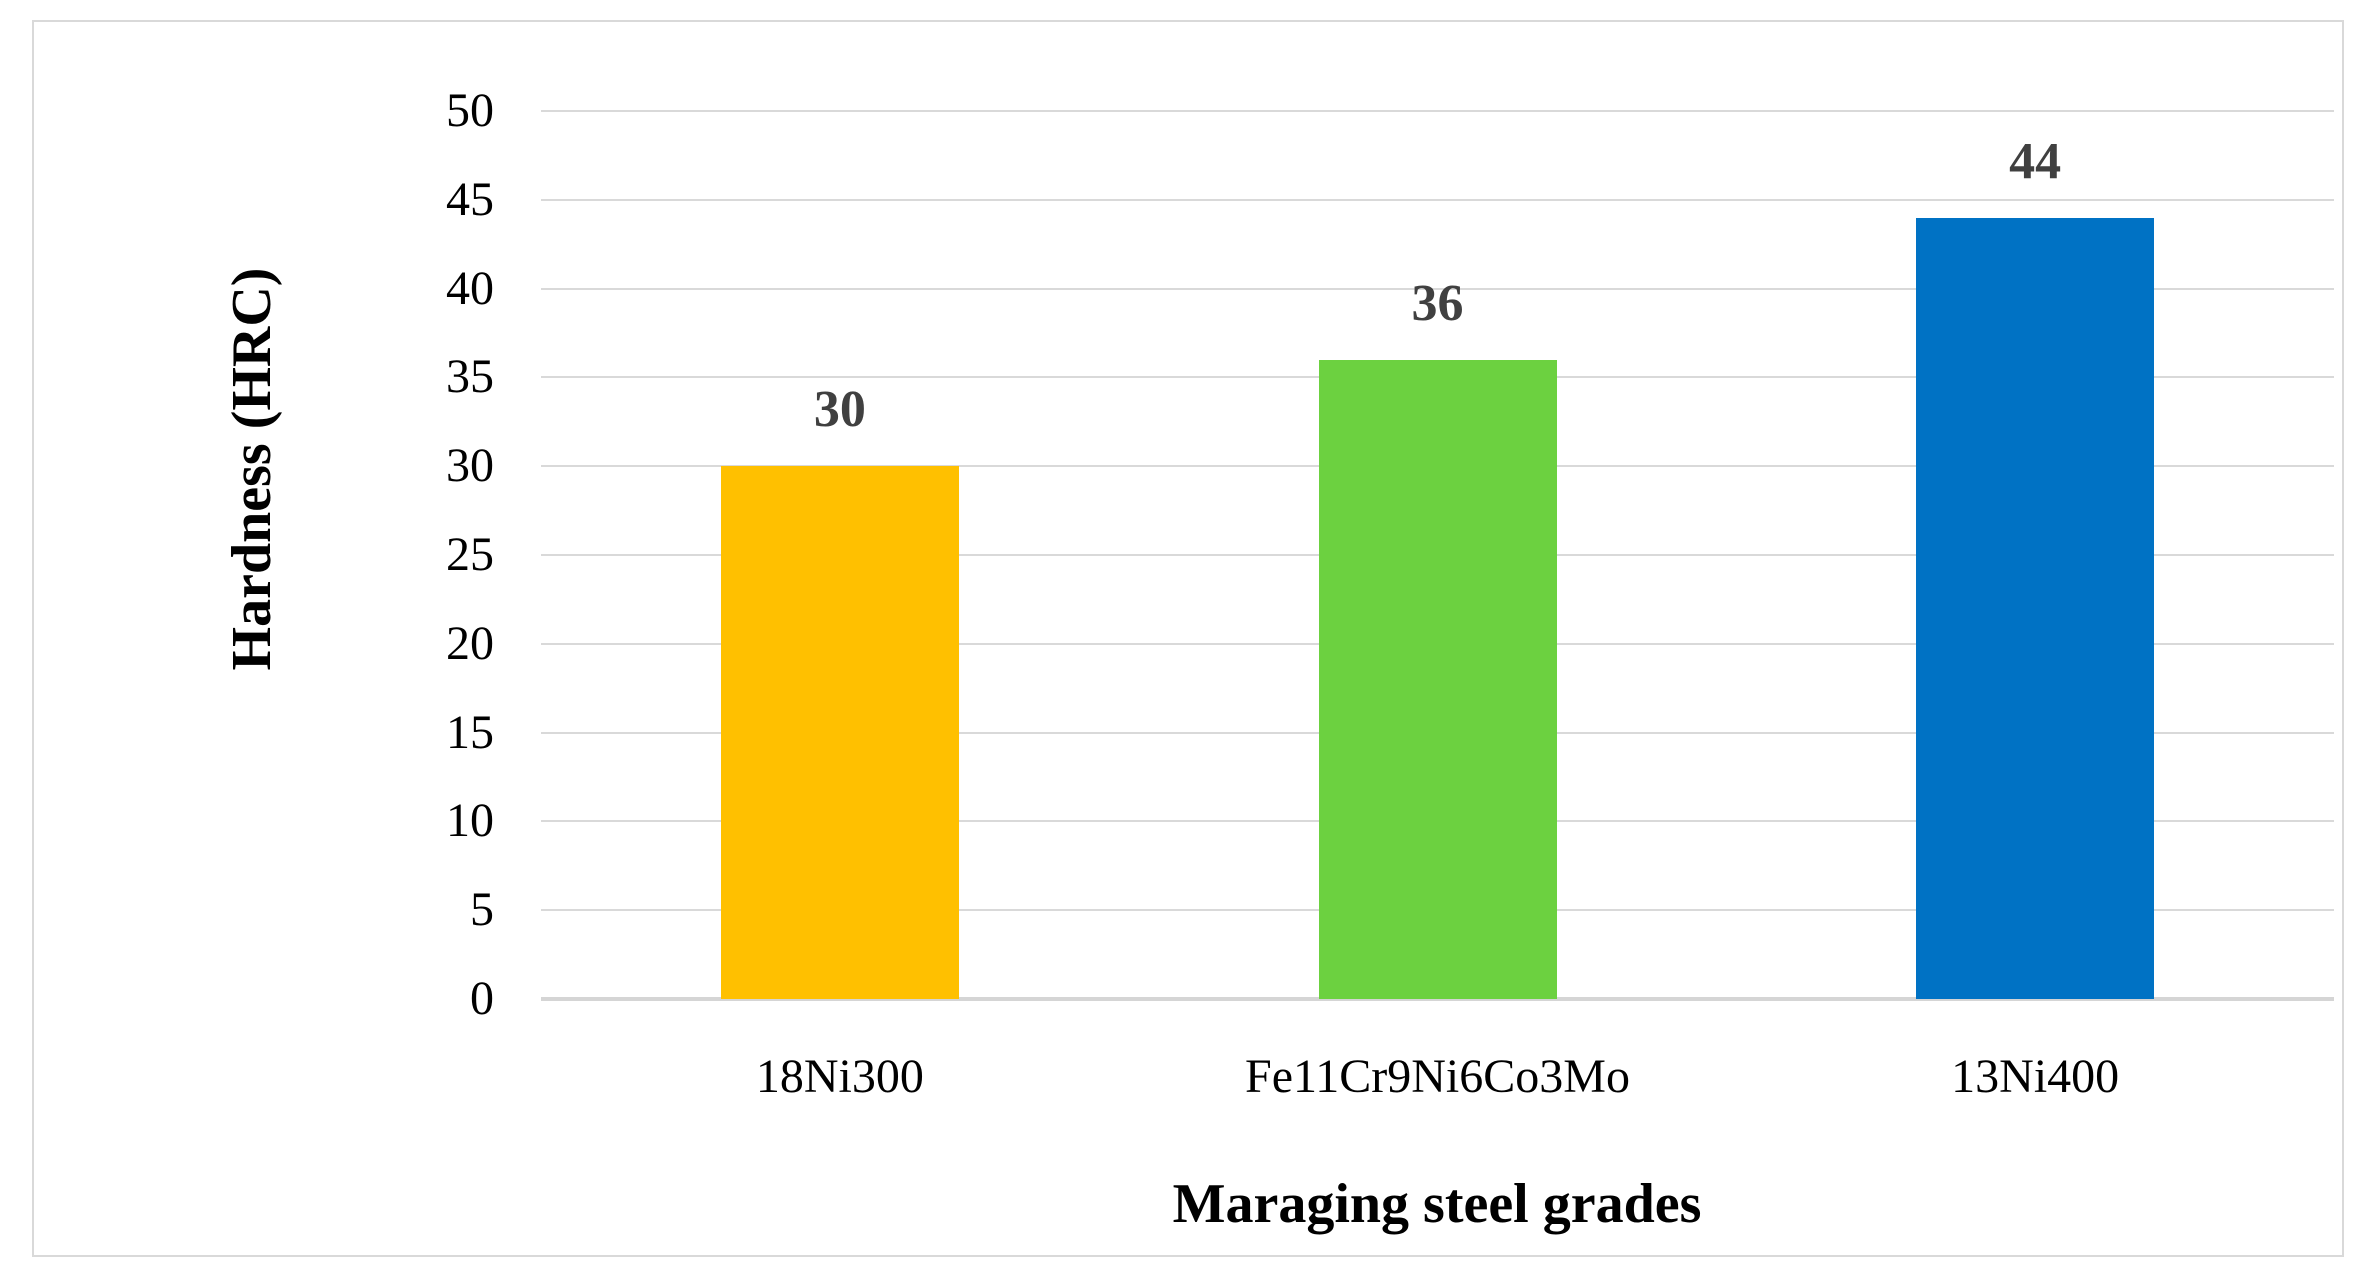 The image size is (2375, 1277). Describe the element at coordinates (470, 377) in the screenshot. I see `y-tick-label-35: 35` at that location.